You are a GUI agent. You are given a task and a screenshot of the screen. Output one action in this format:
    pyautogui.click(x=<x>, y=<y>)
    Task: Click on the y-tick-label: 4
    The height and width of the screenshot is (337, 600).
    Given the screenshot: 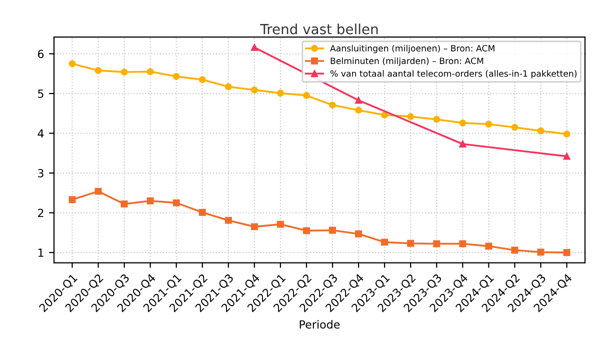 What is the action you would take?
    pyautogui.click(x=41, y=133)
    